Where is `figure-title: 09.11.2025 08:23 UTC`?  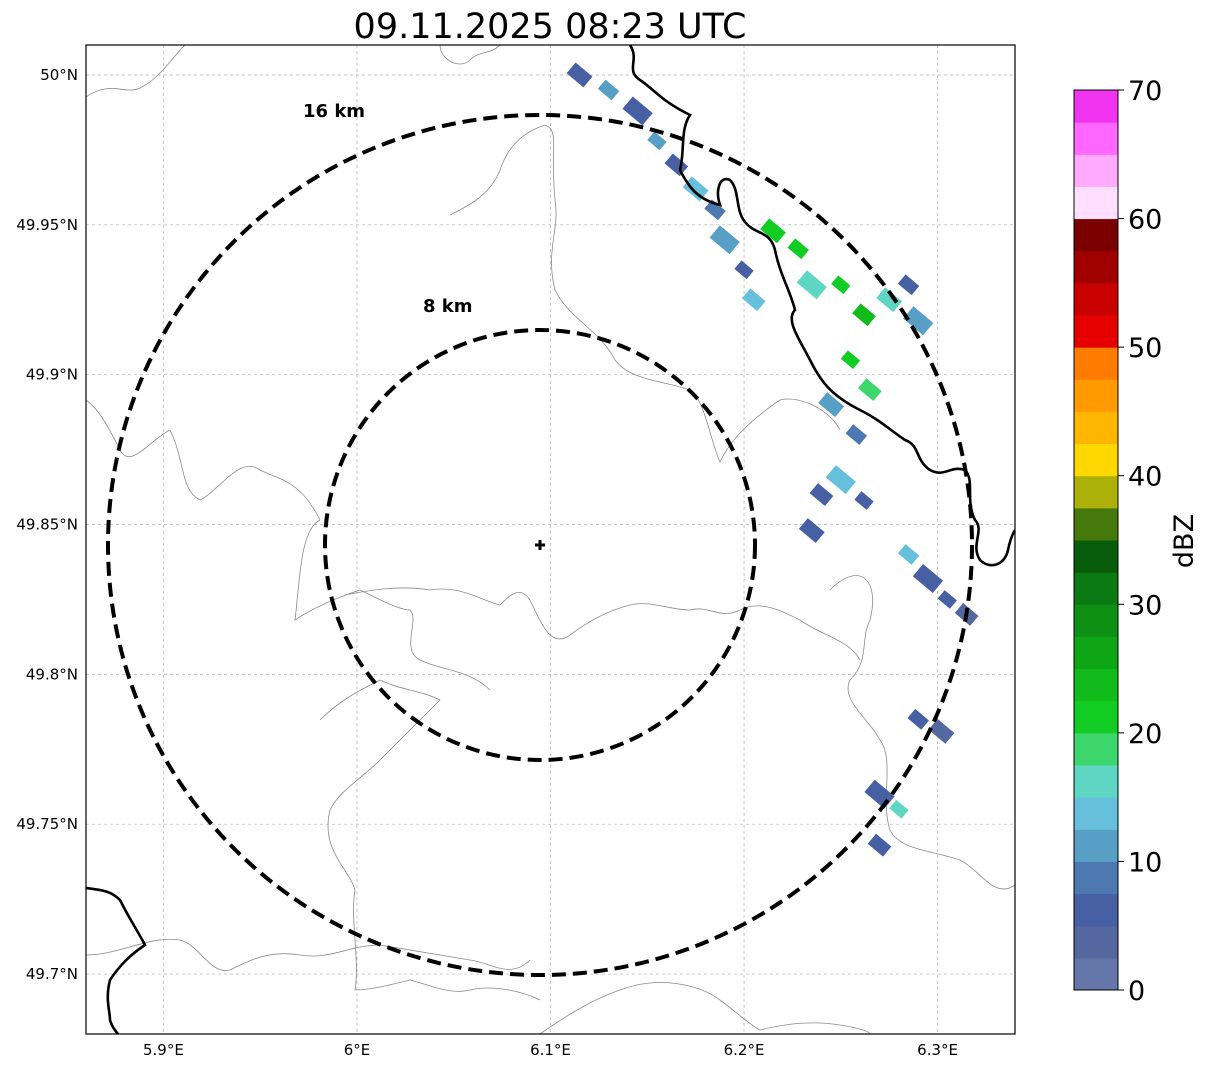
figure-title: 09.11.2025 08:23 UTC is located at coordinates (550, 27).